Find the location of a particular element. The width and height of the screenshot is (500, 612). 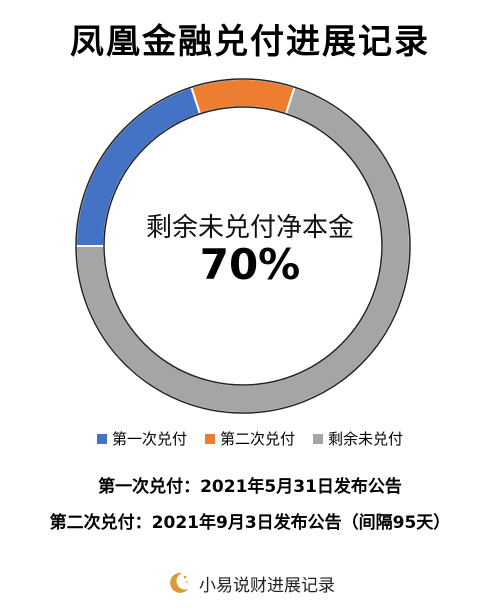

legend-label-remaining: 剩余未兑付 is located at coordinates (366, 439).